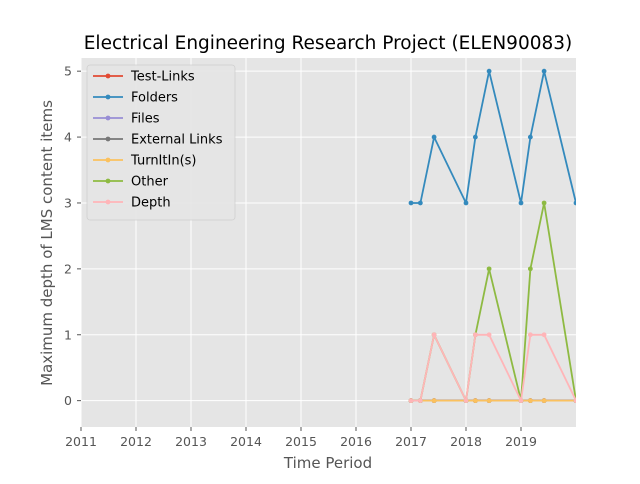  What do you see at coordinates (81, 441) in the screenshot?
I see `x-tick-label: 2011` at bounding box center [81, 441].